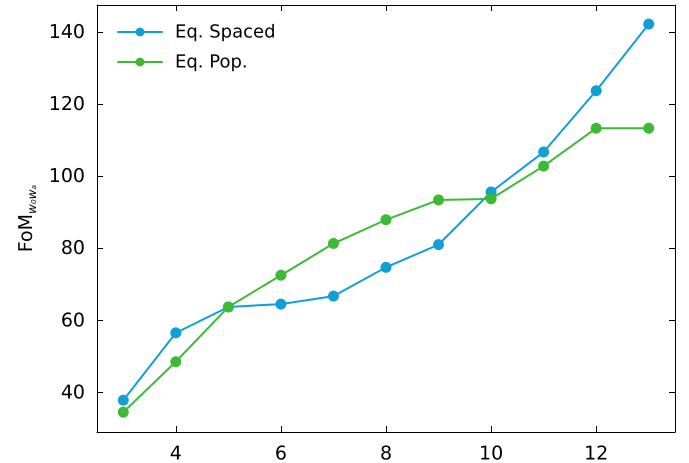 The width and height of the screenshot is (689, 463). What do you see at coordinates (386, 452) in the screenshot?
I see `x-tick-label: 8` at bounding box center [386, 452].